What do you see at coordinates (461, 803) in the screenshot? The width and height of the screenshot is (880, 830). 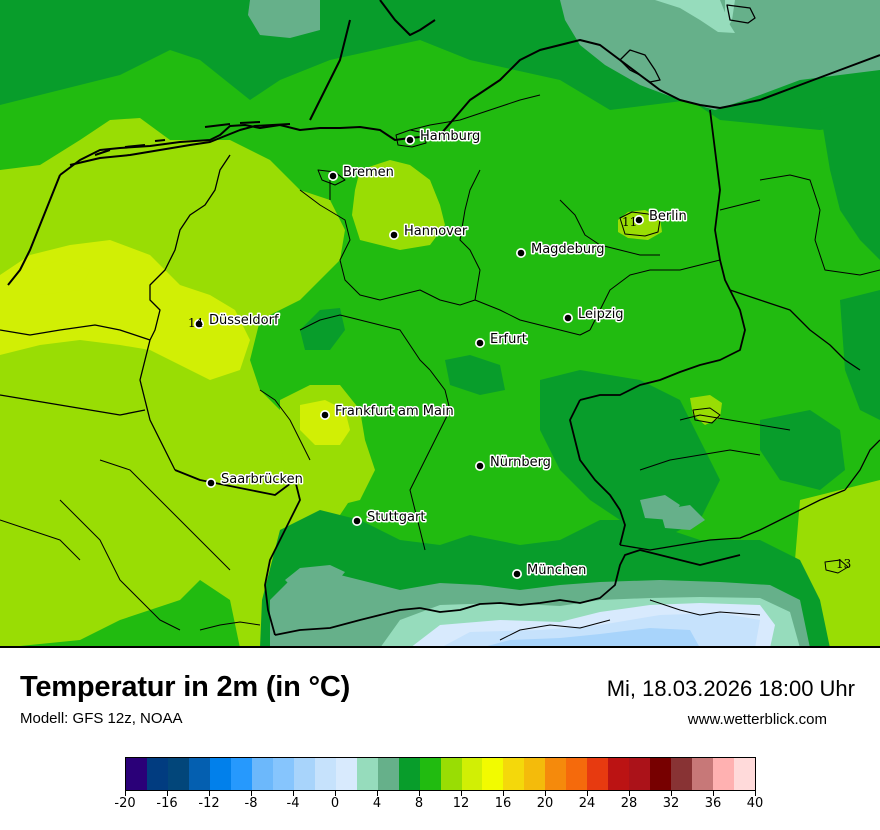 I see `colorbar-tick-label: 12` at bounding box center [461, 803].